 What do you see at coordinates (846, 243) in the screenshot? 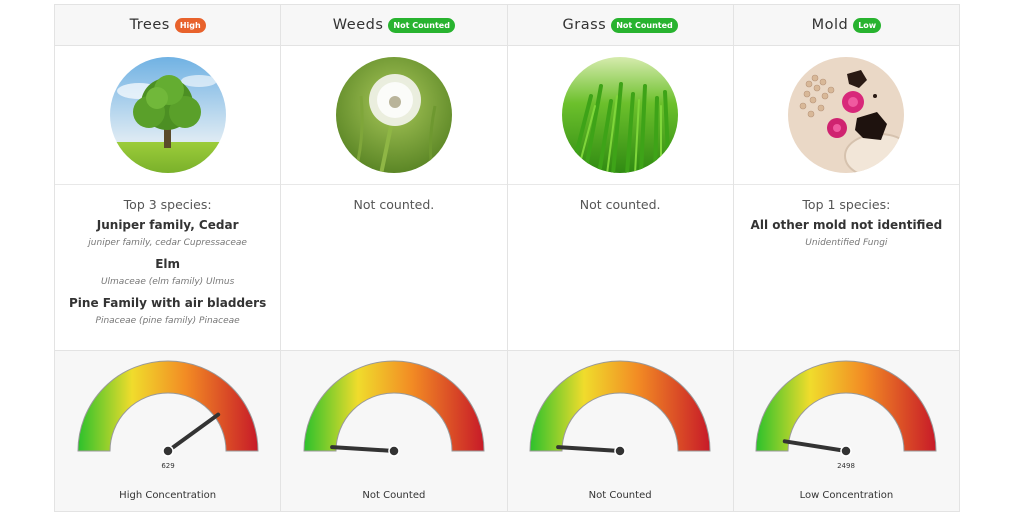
I see `species-scientific: Unidentified Fungi` at bounding box center [846, 243].